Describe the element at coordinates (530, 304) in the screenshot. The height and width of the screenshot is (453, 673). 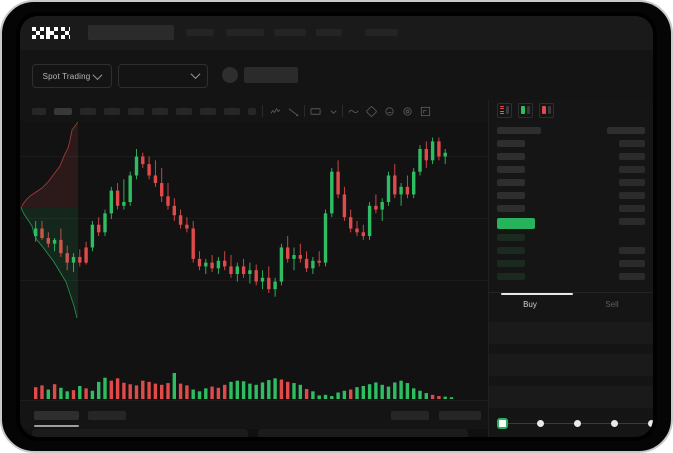
I see `tab-buy: Buy` at that location.